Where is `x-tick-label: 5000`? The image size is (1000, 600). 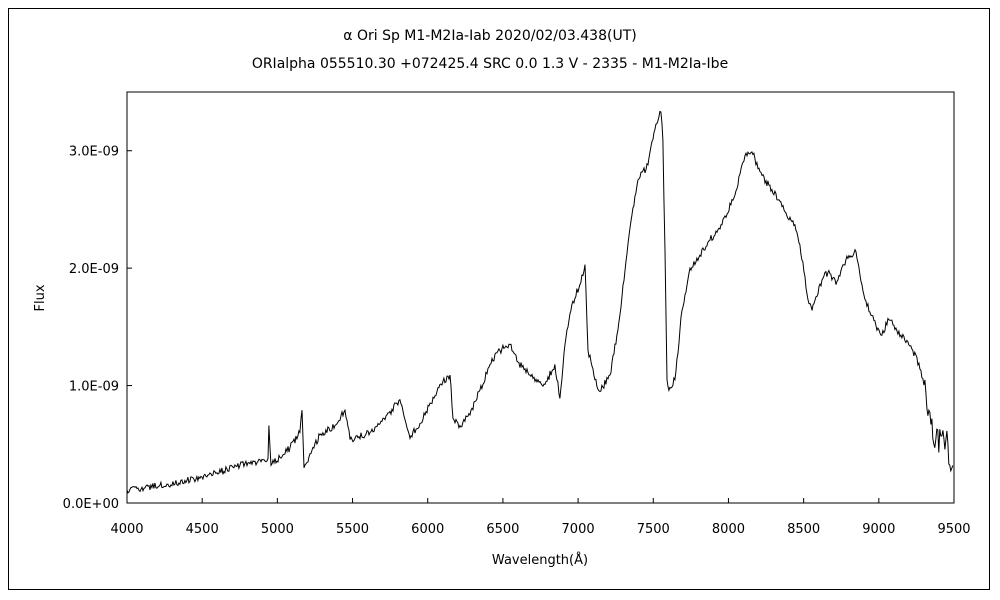
x-tick-label: 5000 is located at coordinates (277, 529).